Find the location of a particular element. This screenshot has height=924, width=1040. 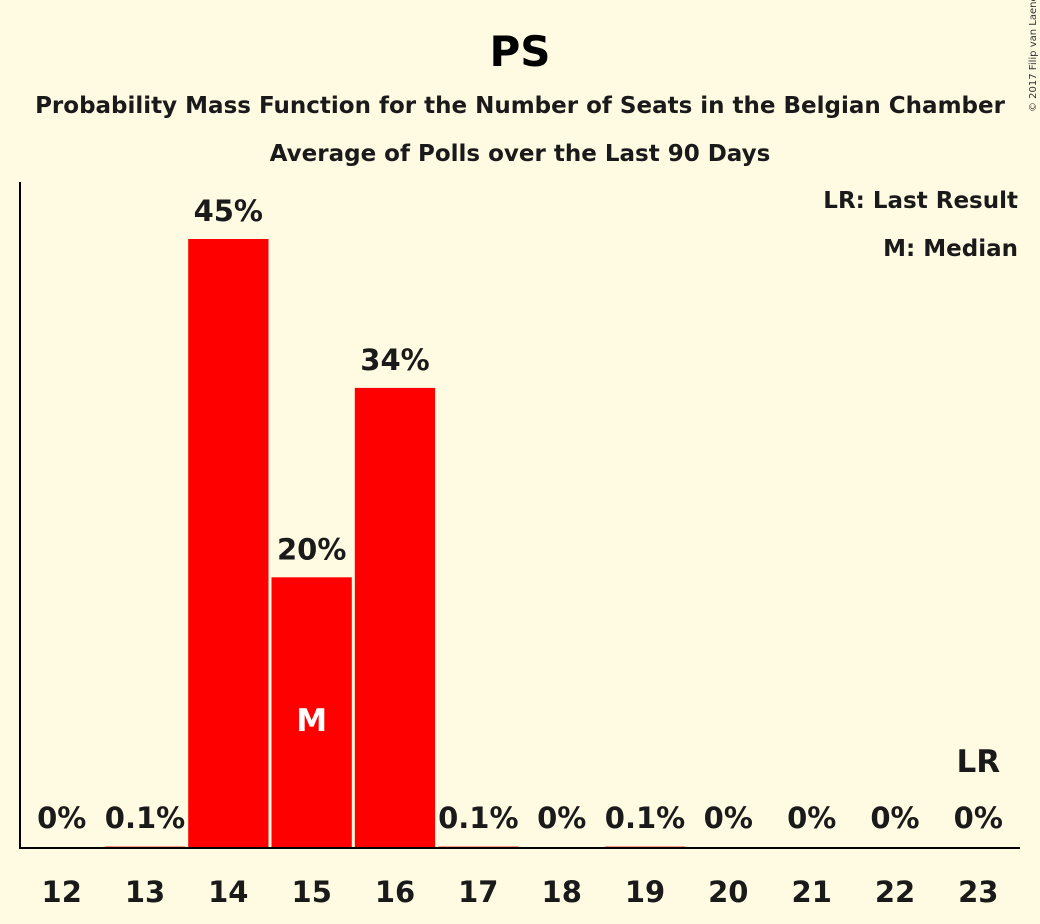

bar-label-22: 0% is located at coordinates (894, 818).